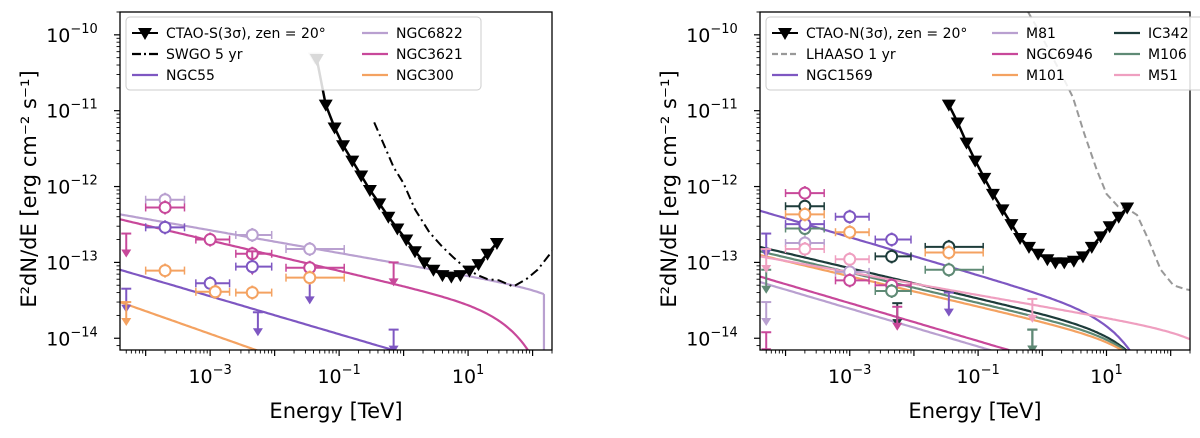 Image resolution: width=1200 pixels, height=438 pixels. I want to click on legend-item-ngc6822: NGC6822, so click(412, 34).